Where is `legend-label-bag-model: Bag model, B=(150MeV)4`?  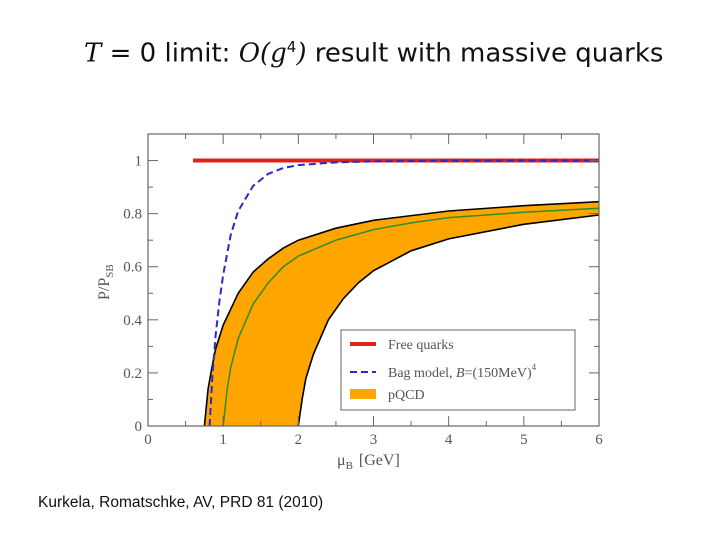 legend-label-bag-model: Bag model, B=(150MeV)4 is located at coordinates (462, 371).